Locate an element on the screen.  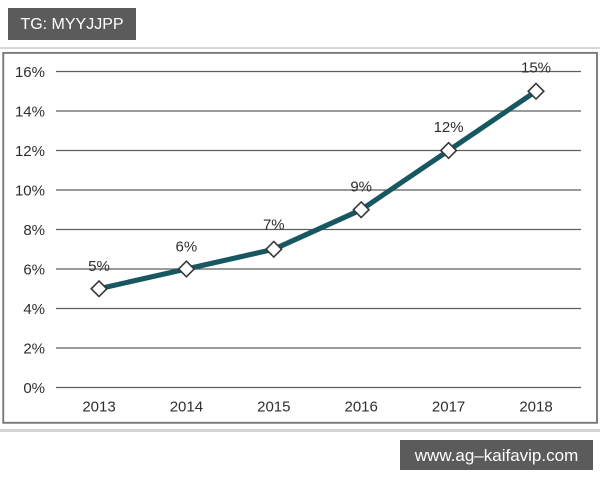
svg-text: 2018 is located at coordinates (535, 407).